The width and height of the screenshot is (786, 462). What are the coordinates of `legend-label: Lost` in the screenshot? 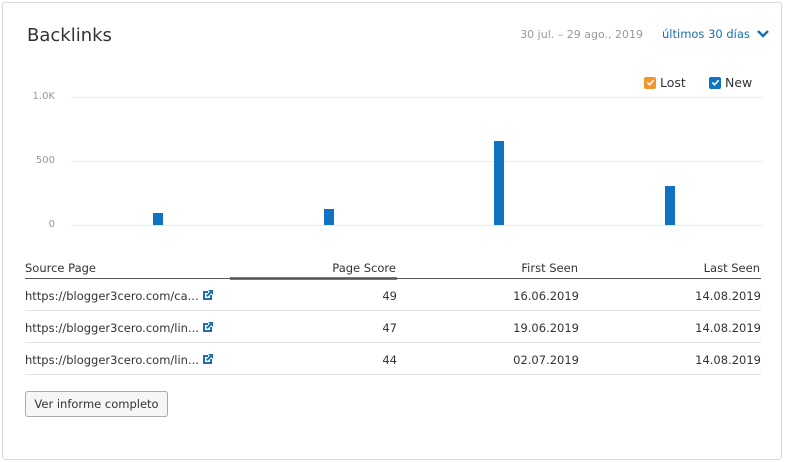 It's located at (673, 82).